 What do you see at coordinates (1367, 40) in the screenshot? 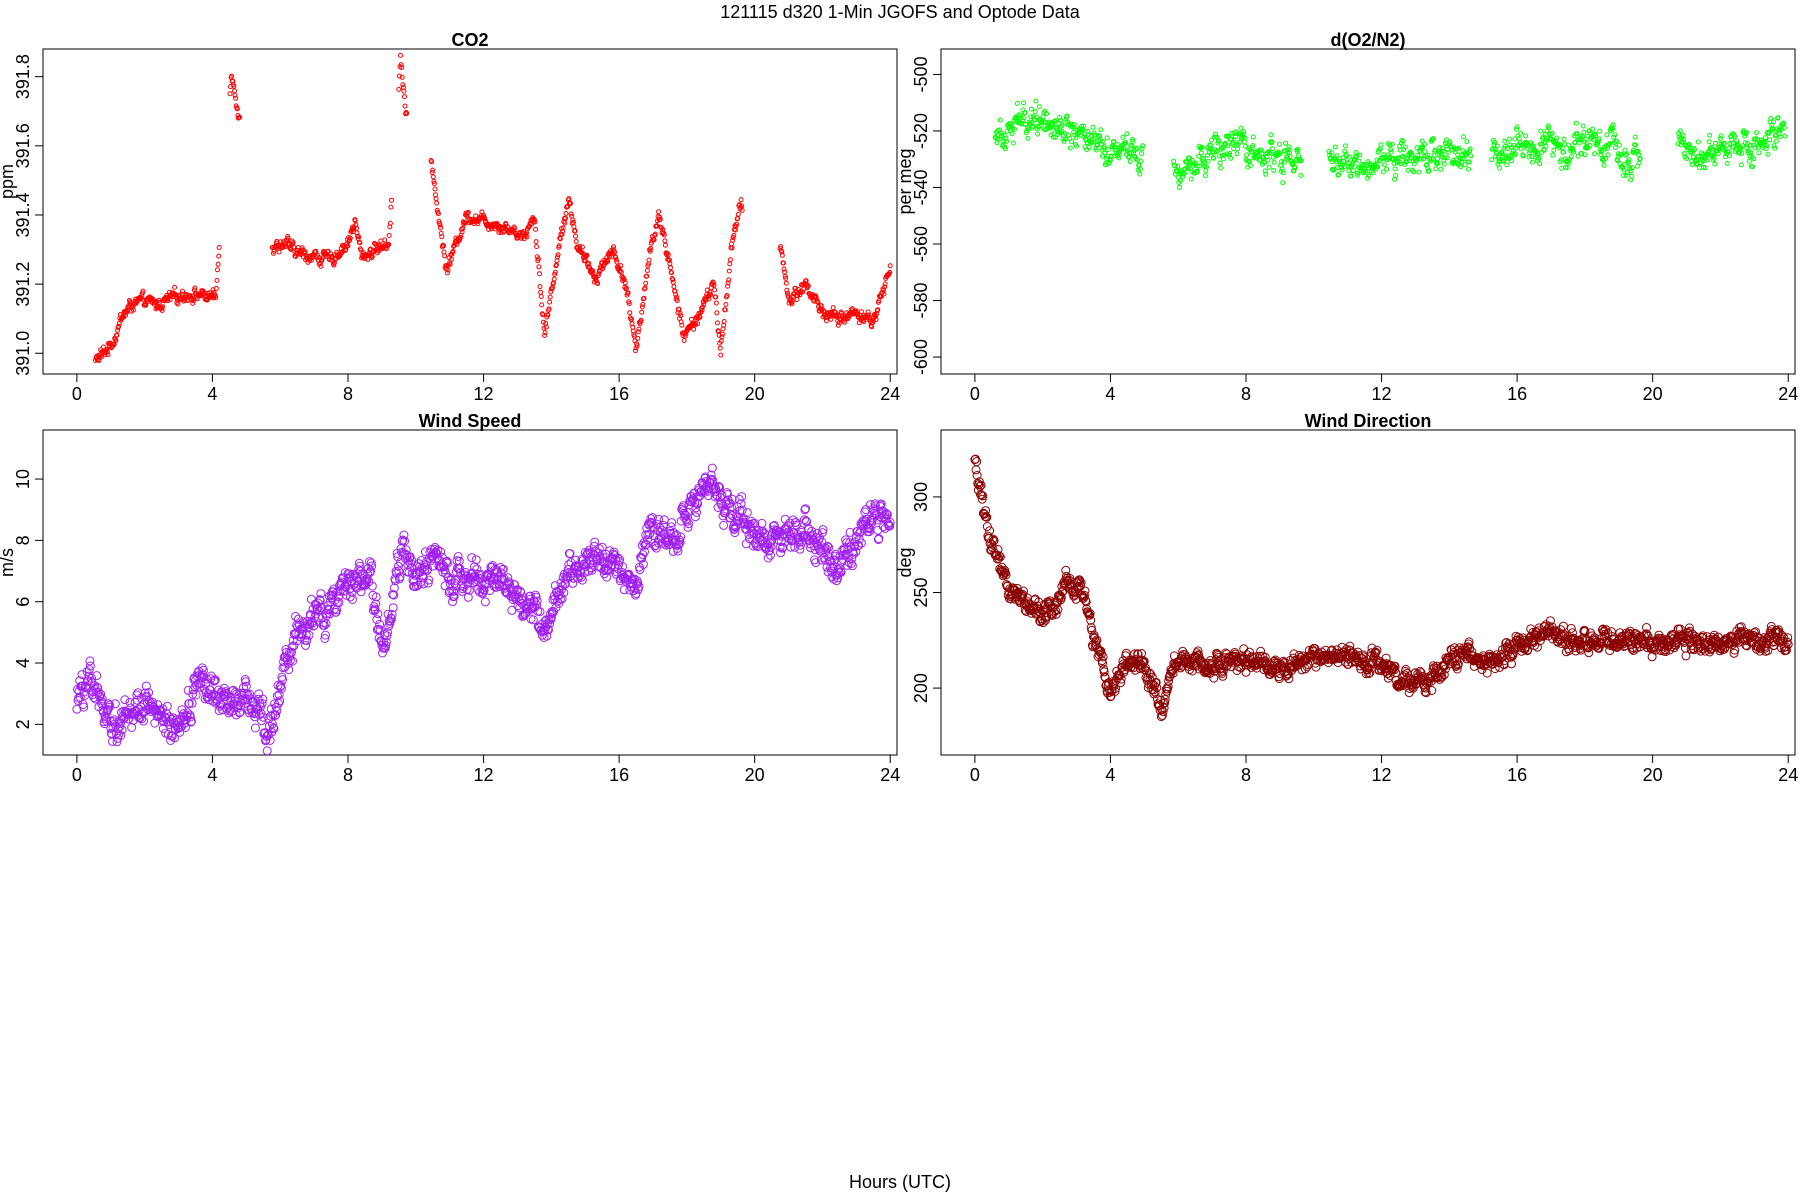
I see `panel-title: d(O2/N2)` at bounding box center [1367, 40].